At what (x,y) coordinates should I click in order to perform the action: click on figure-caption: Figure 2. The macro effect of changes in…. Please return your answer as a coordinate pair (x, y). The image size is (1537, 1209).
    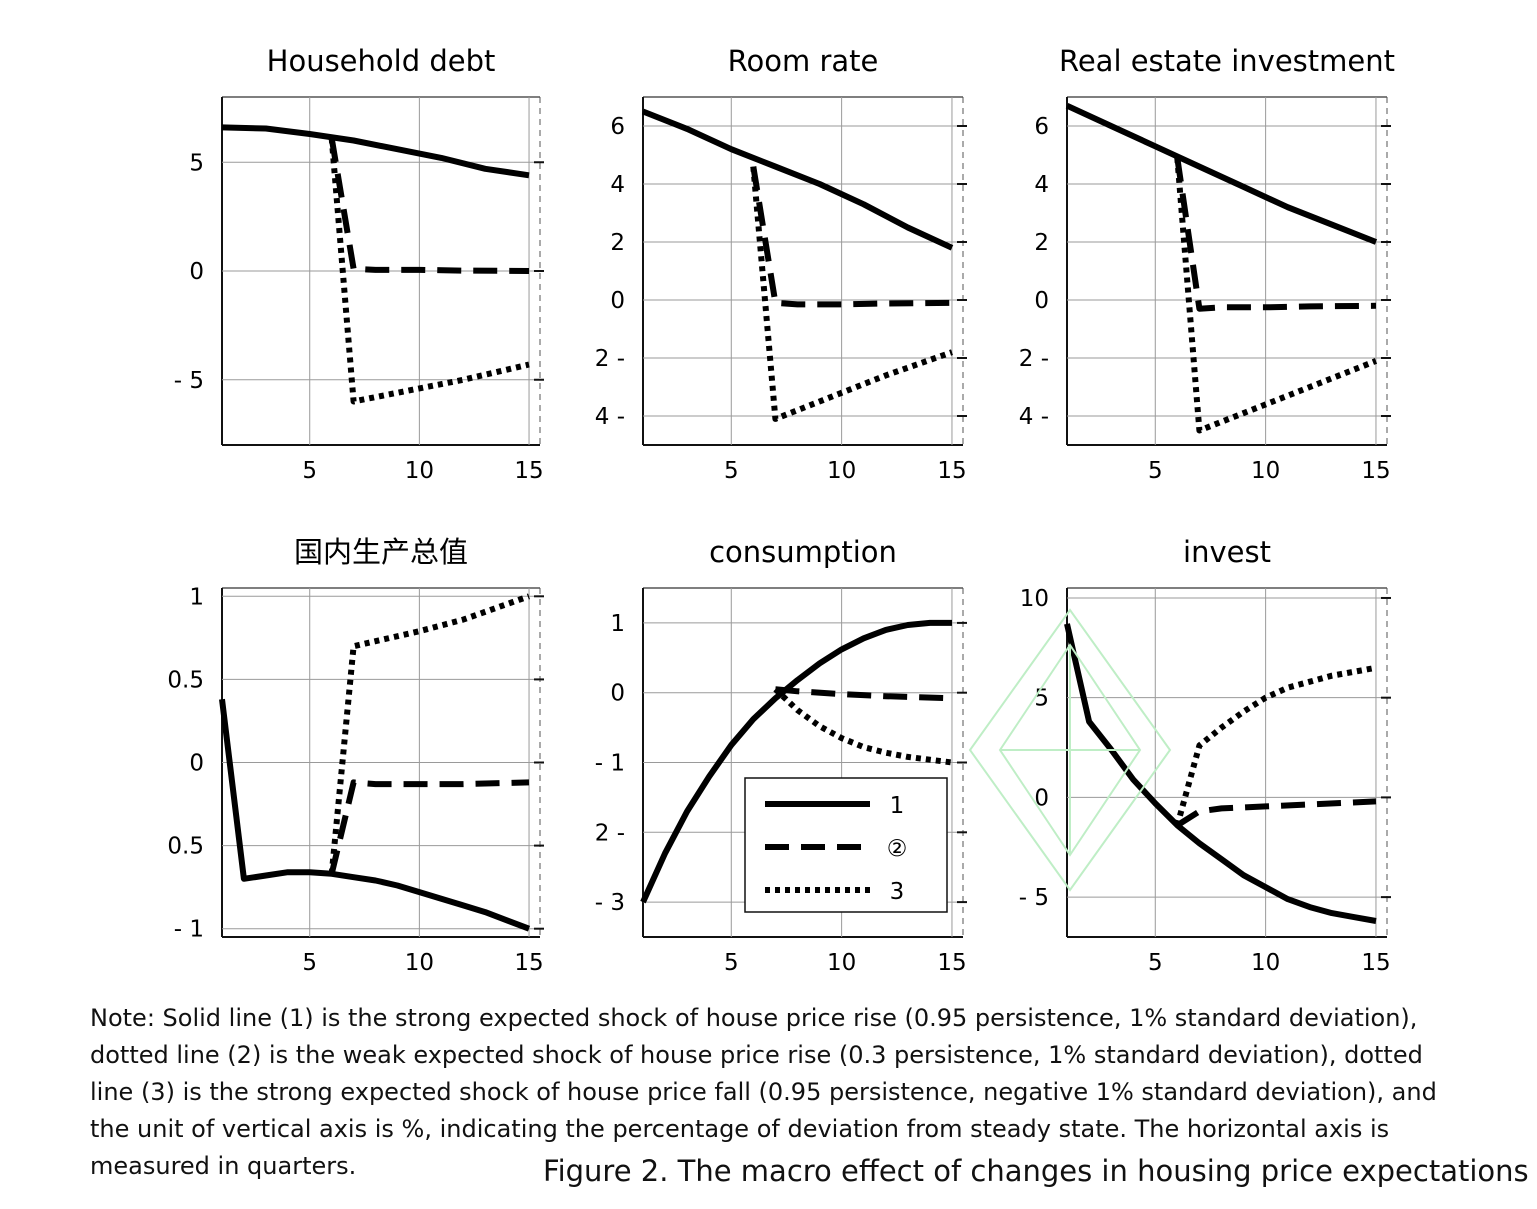
    Looking at the image, I should click on (1036, 1171).